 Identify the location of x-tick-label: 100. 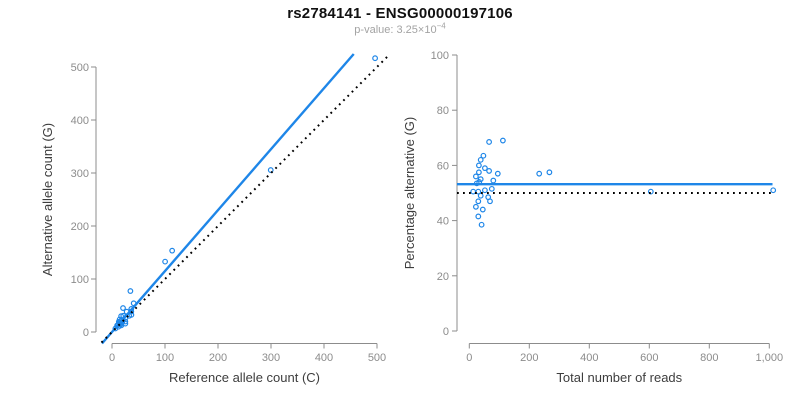
(165, 358).